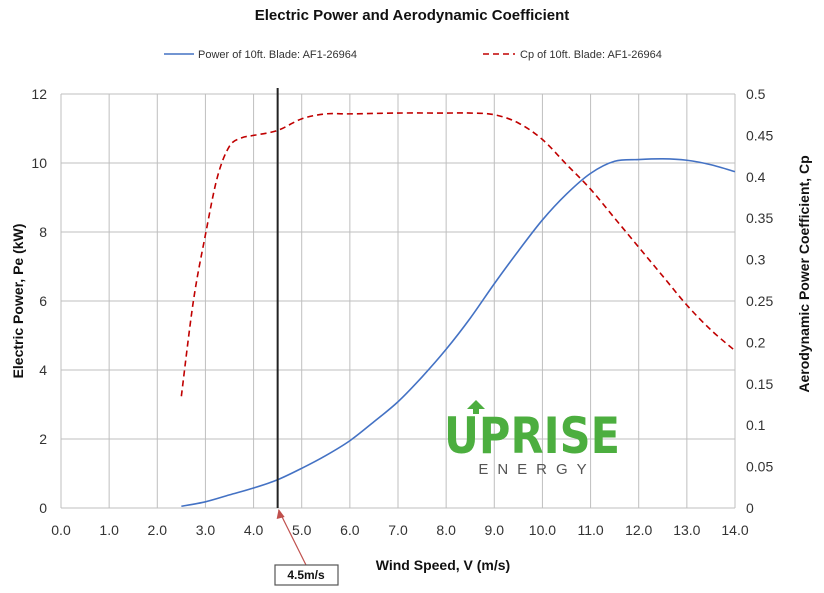 The height and width of the screenshot is (593, 824). I want to click on y-left-tick-label-2: 4, so click(43, 370).